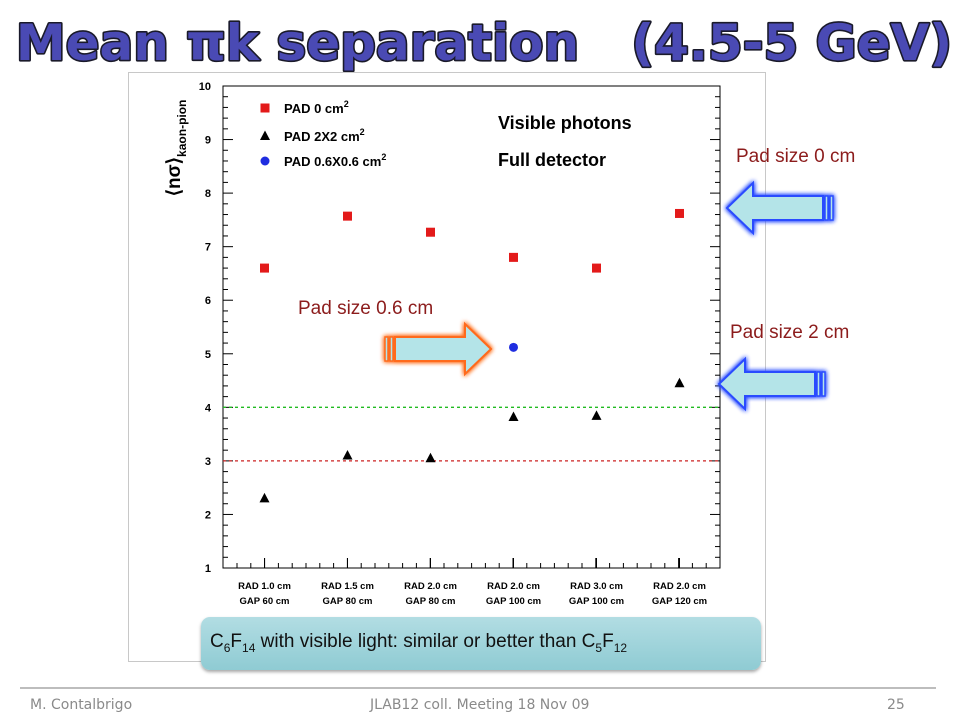  Describe the element at coordinates (265, 161) in the screenshot. I see `legend-marker-circle` at that location.